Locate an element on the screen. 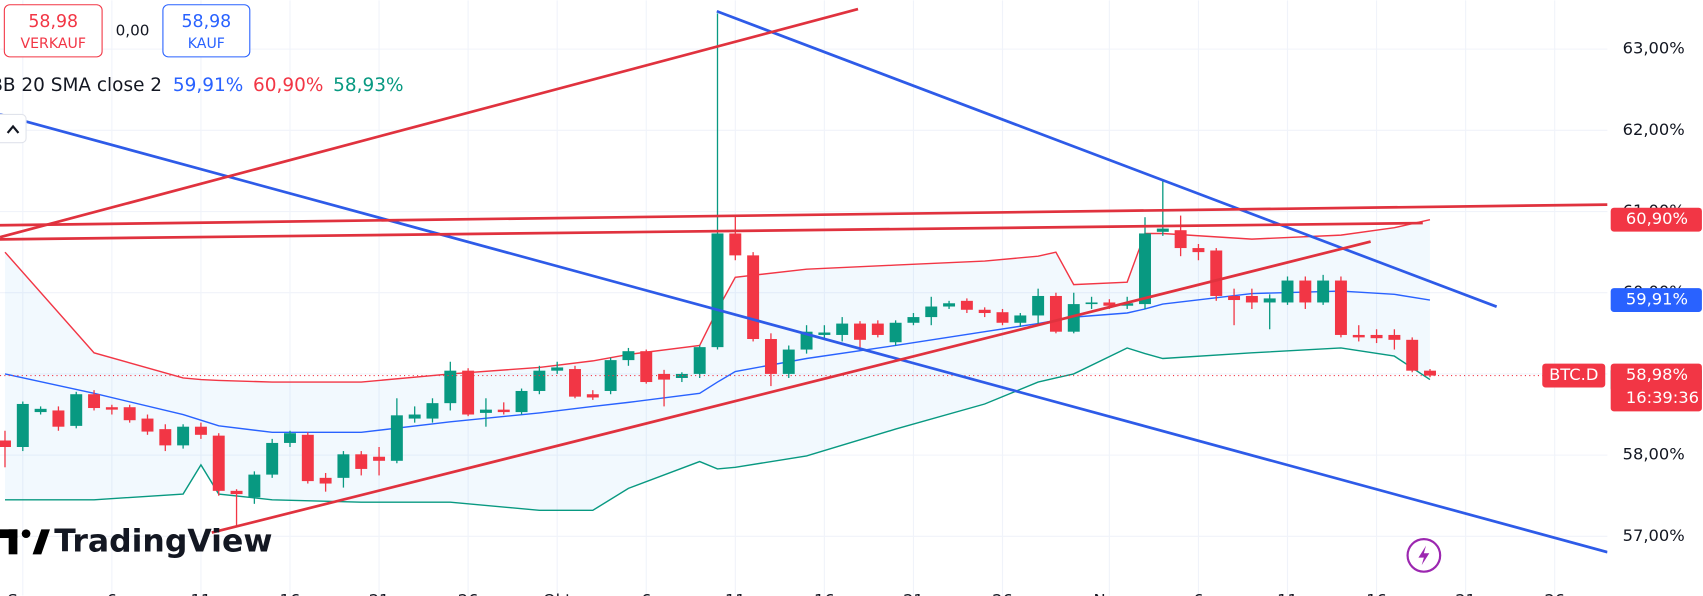 The image size is (1703, 596). collapse-button is located at coordinates (13, 128).